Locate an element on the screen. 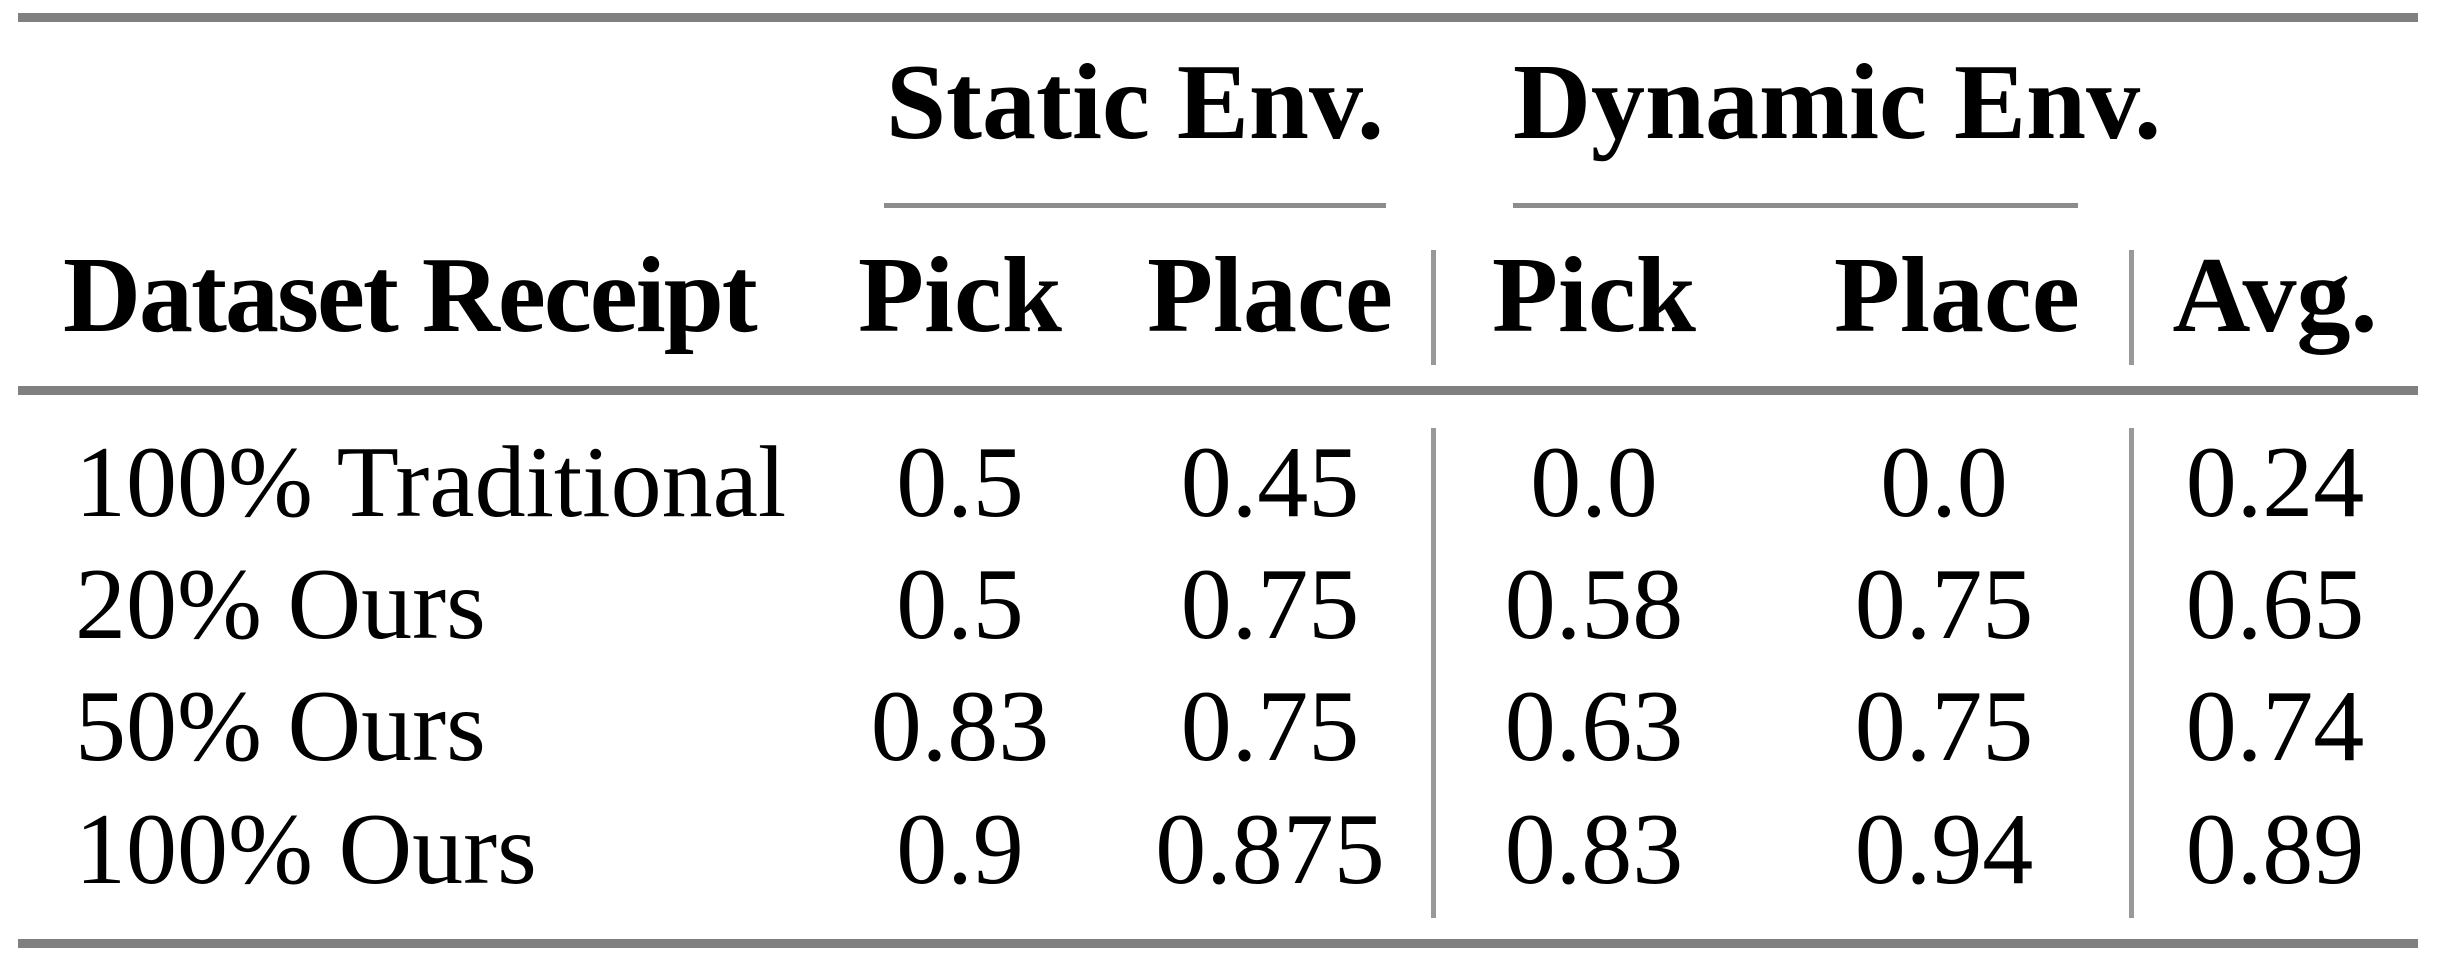 This screenshot has width=2440, height=966. cell-static-place: 0.45 is located at coordinates (1270, 482).